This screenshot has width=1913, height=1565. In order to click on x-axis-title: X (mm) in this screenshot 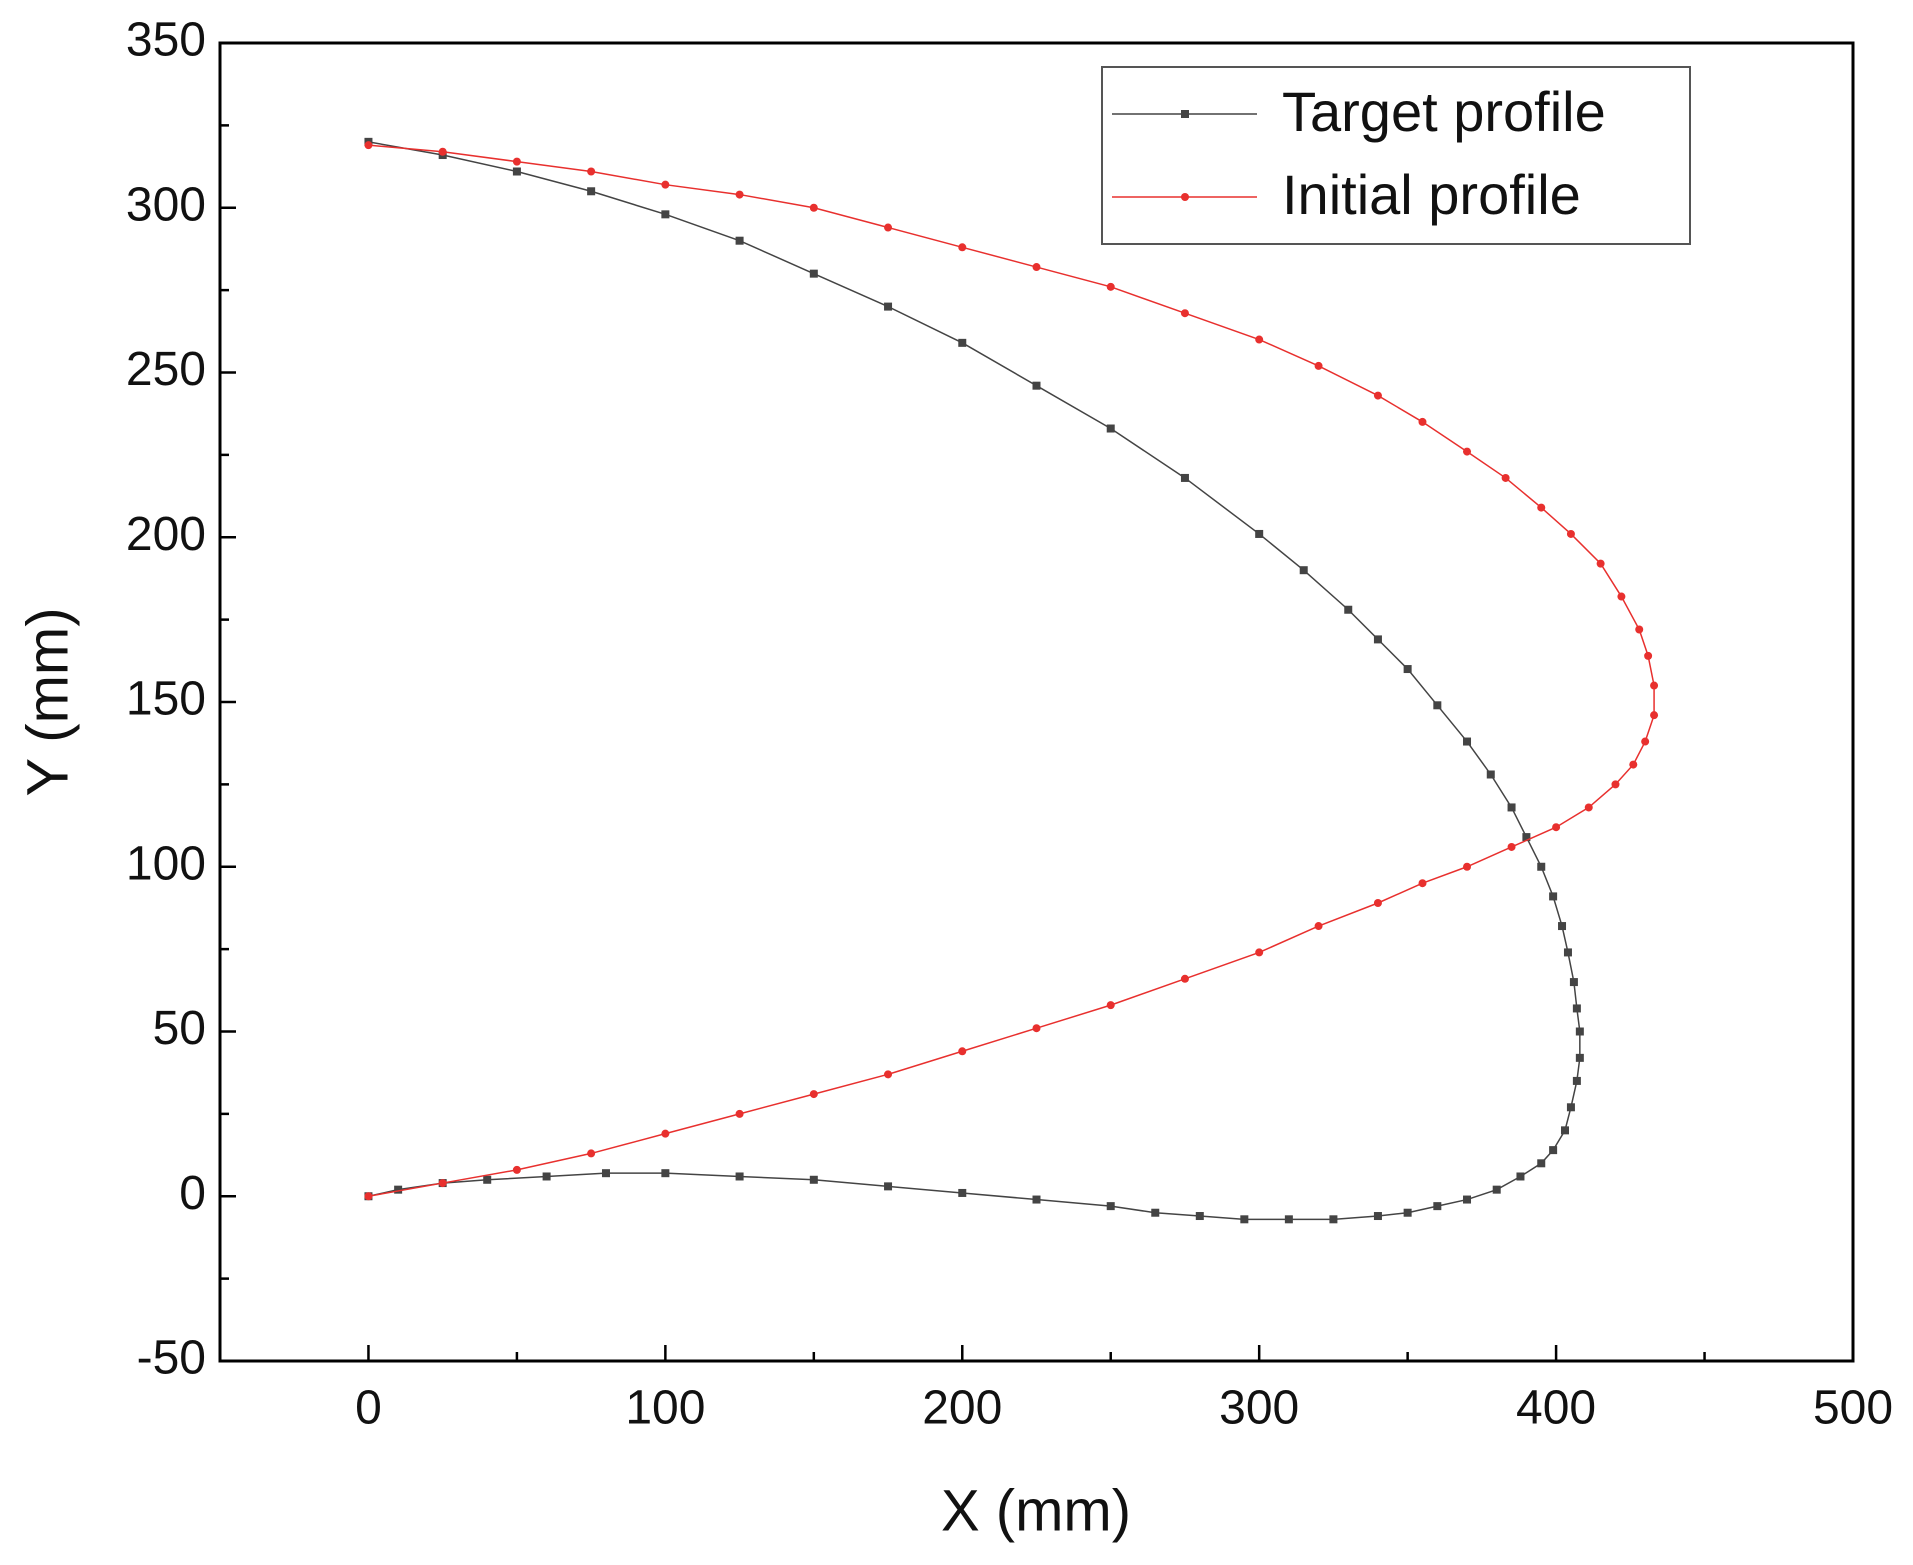, I will do `click(1036, 1510)`.